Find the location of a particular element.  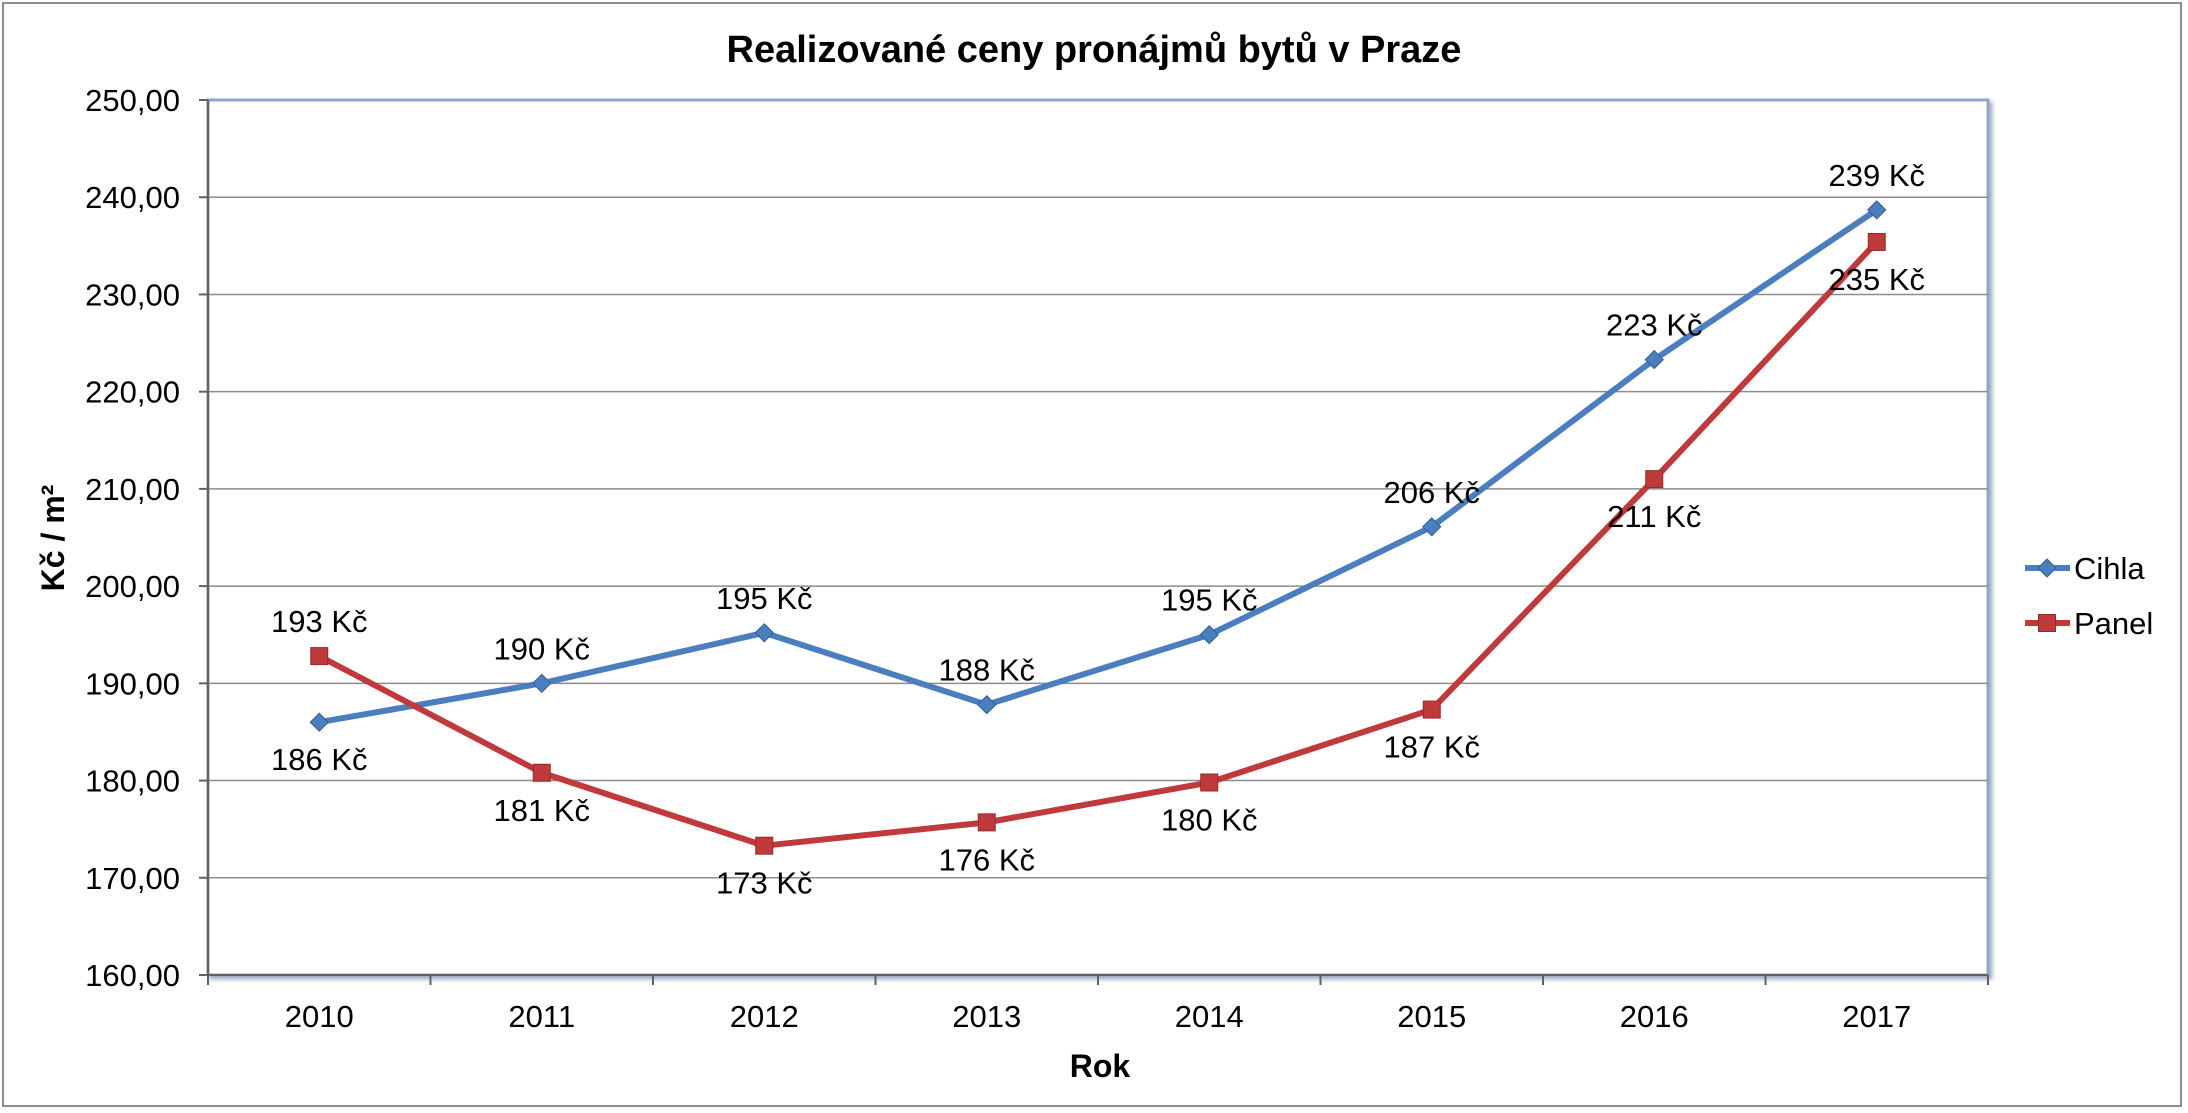

x-tick-label: 2015 is located at coordinates (1431, 1016).